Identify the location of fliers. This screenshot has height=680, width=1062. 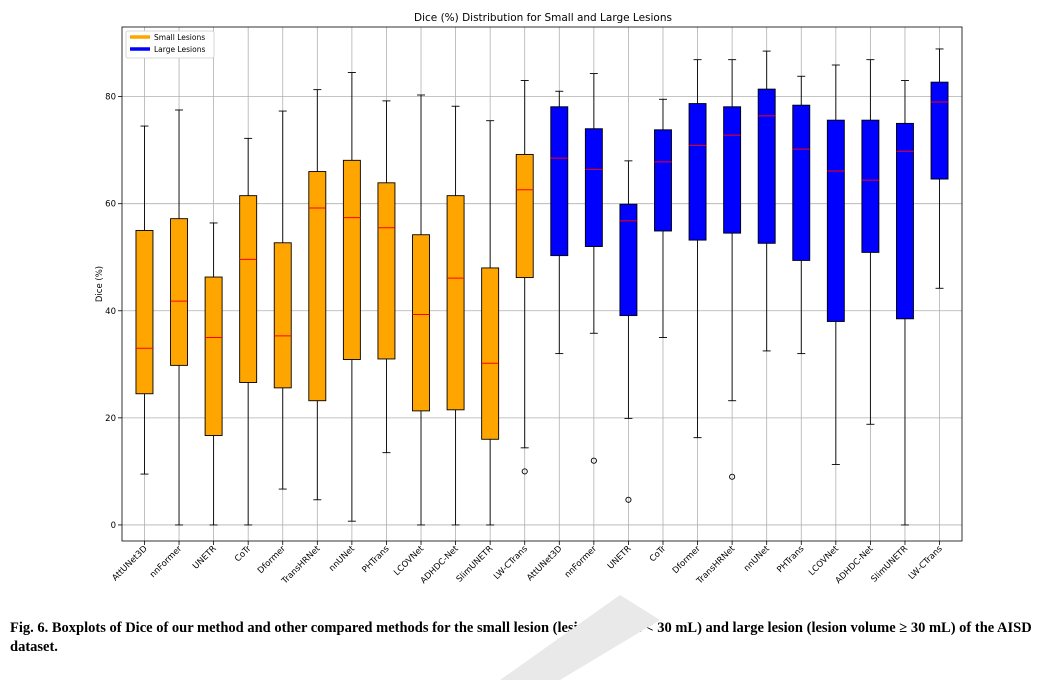
(628, 480).